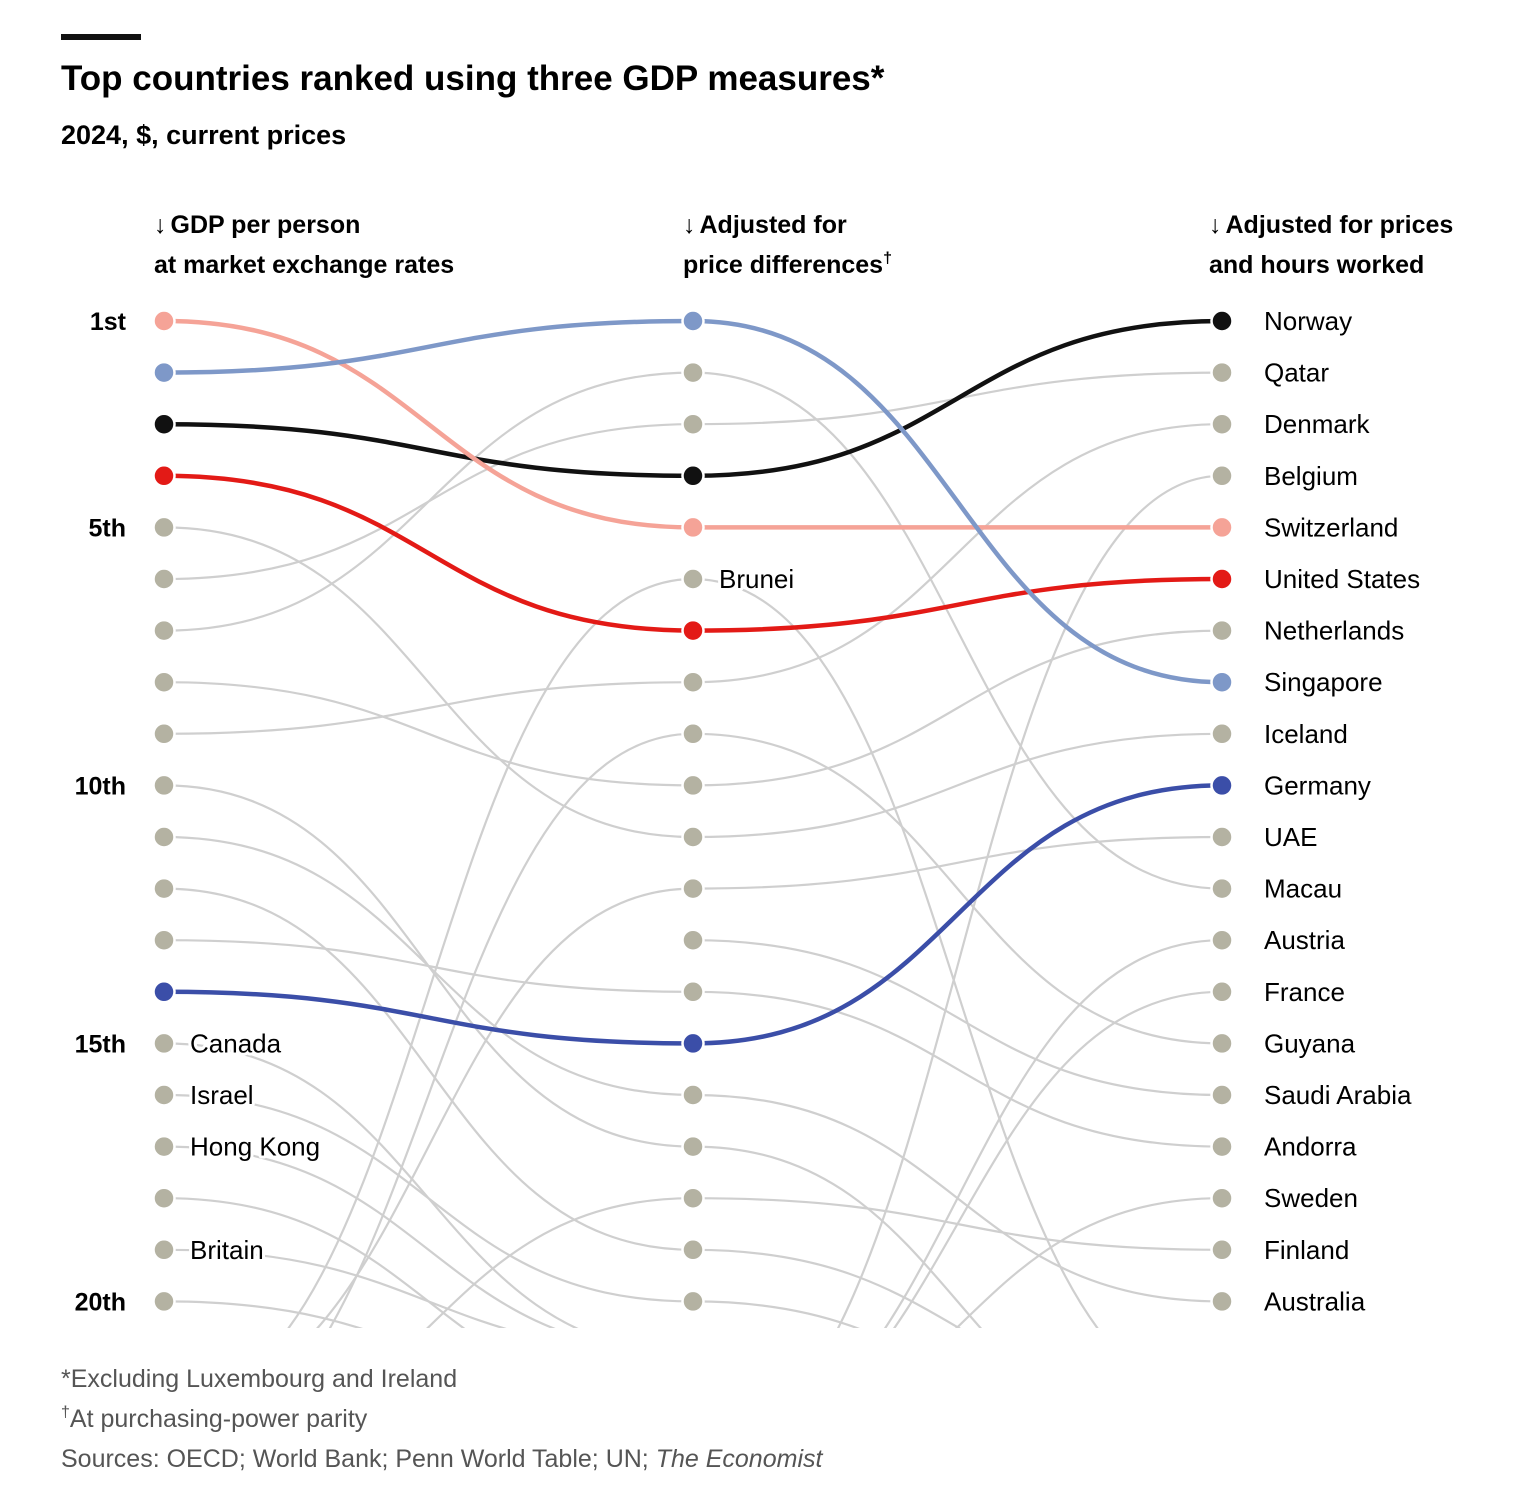 The height and width of the screenshot is (1510, 1522). I want to click on dot-ppp-rank-7-united-states, so click(693, 630).